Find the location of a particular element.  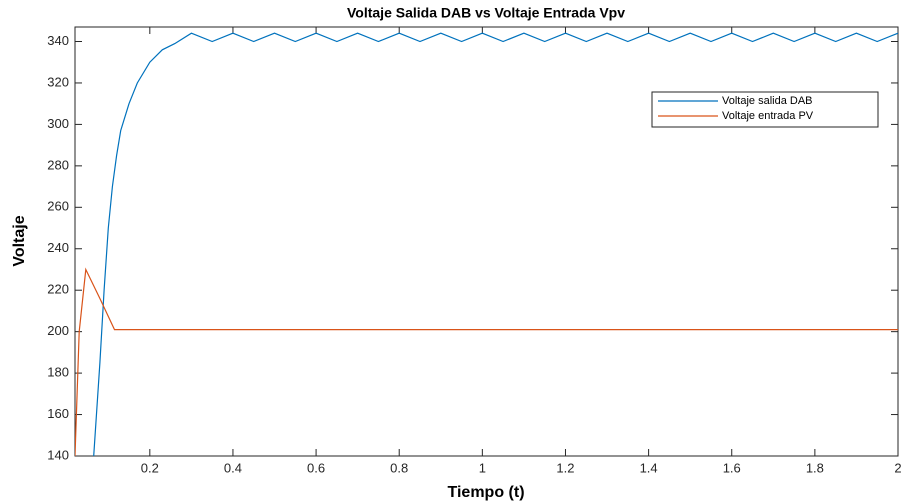

x-tick-label: 0.2 is located at coordinates (150, 467).